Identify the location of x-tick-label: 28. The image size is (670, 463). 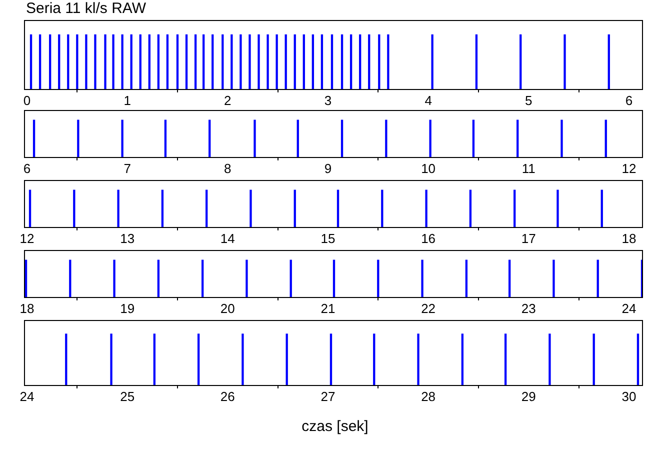
(428, 396).